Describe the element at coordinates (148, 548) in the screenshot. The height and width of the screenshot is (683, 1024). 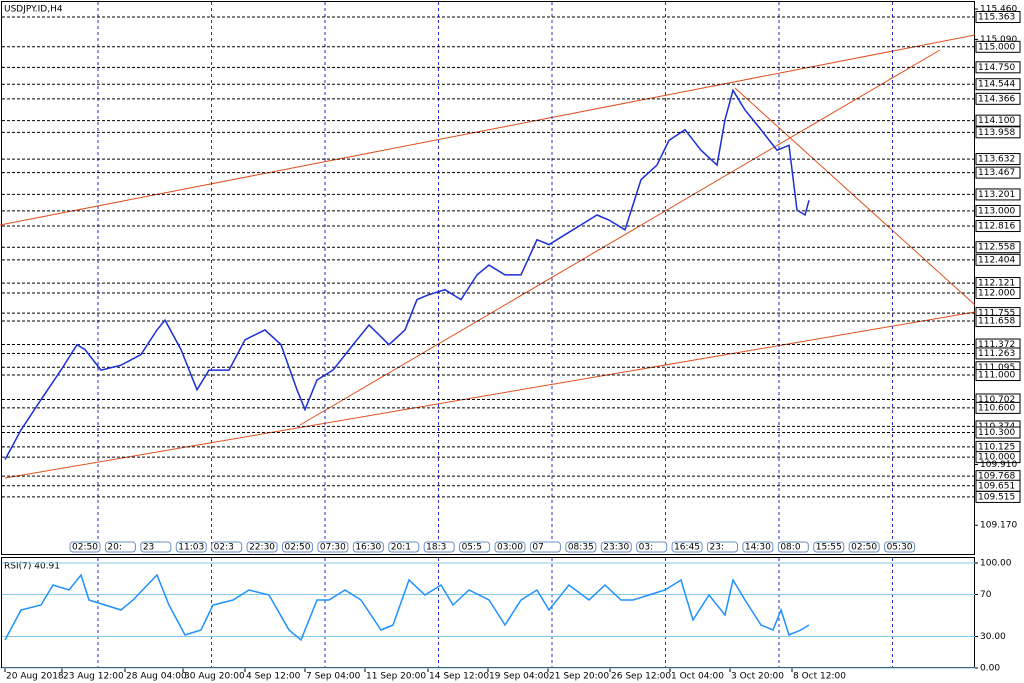
I see `time-marker: 23` at that location.